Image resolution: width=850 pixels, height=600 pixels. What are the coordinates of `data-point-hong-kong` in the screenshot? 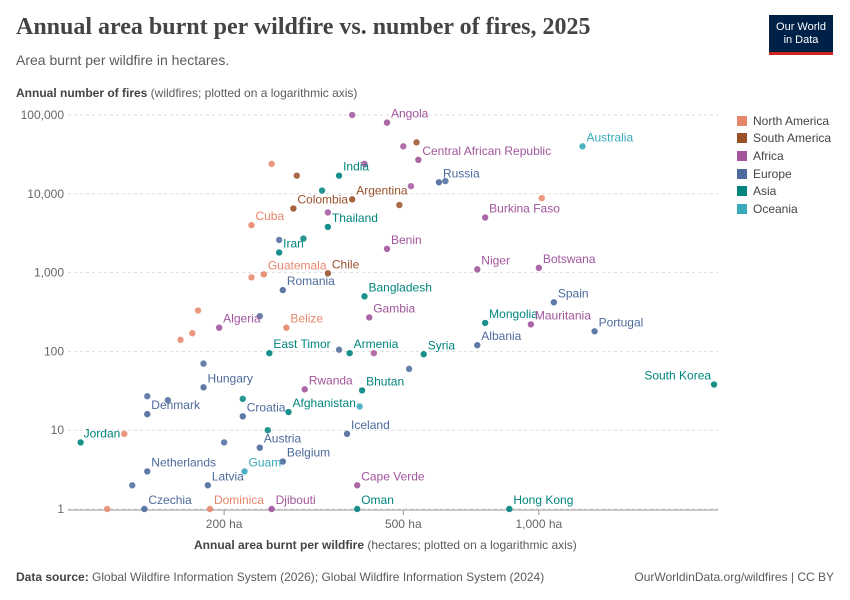 It's located at (509, 509).